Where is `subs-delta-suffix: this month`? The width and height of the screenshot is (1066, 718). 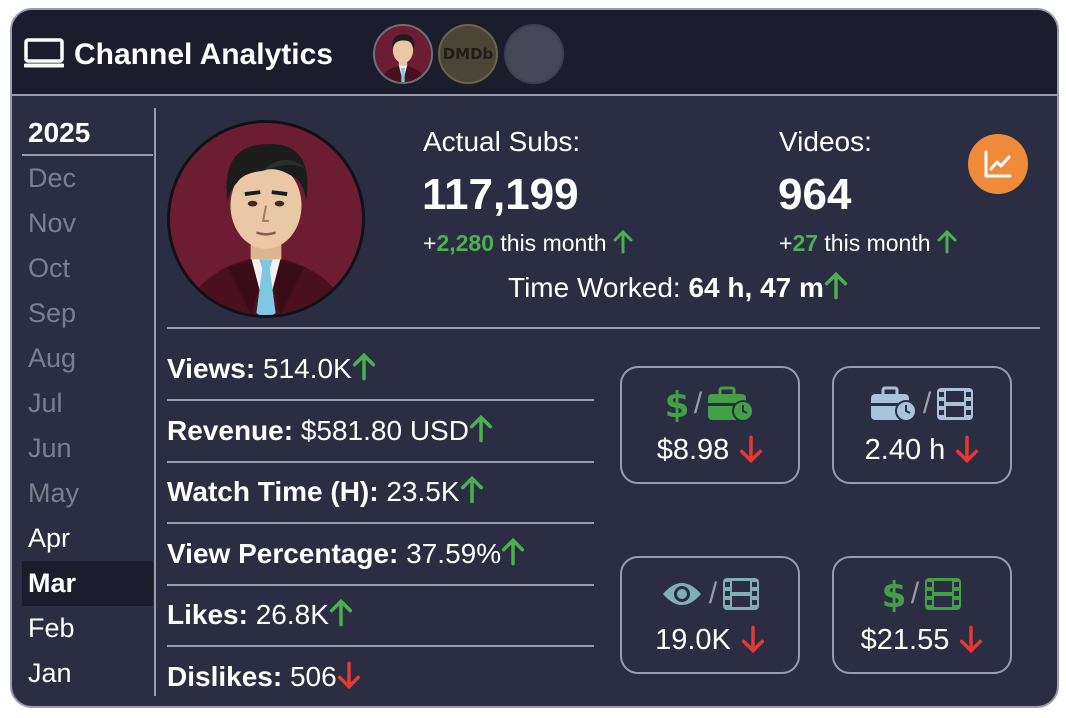 subs-delta-suffix: this month is located at coordinates (553, 243).